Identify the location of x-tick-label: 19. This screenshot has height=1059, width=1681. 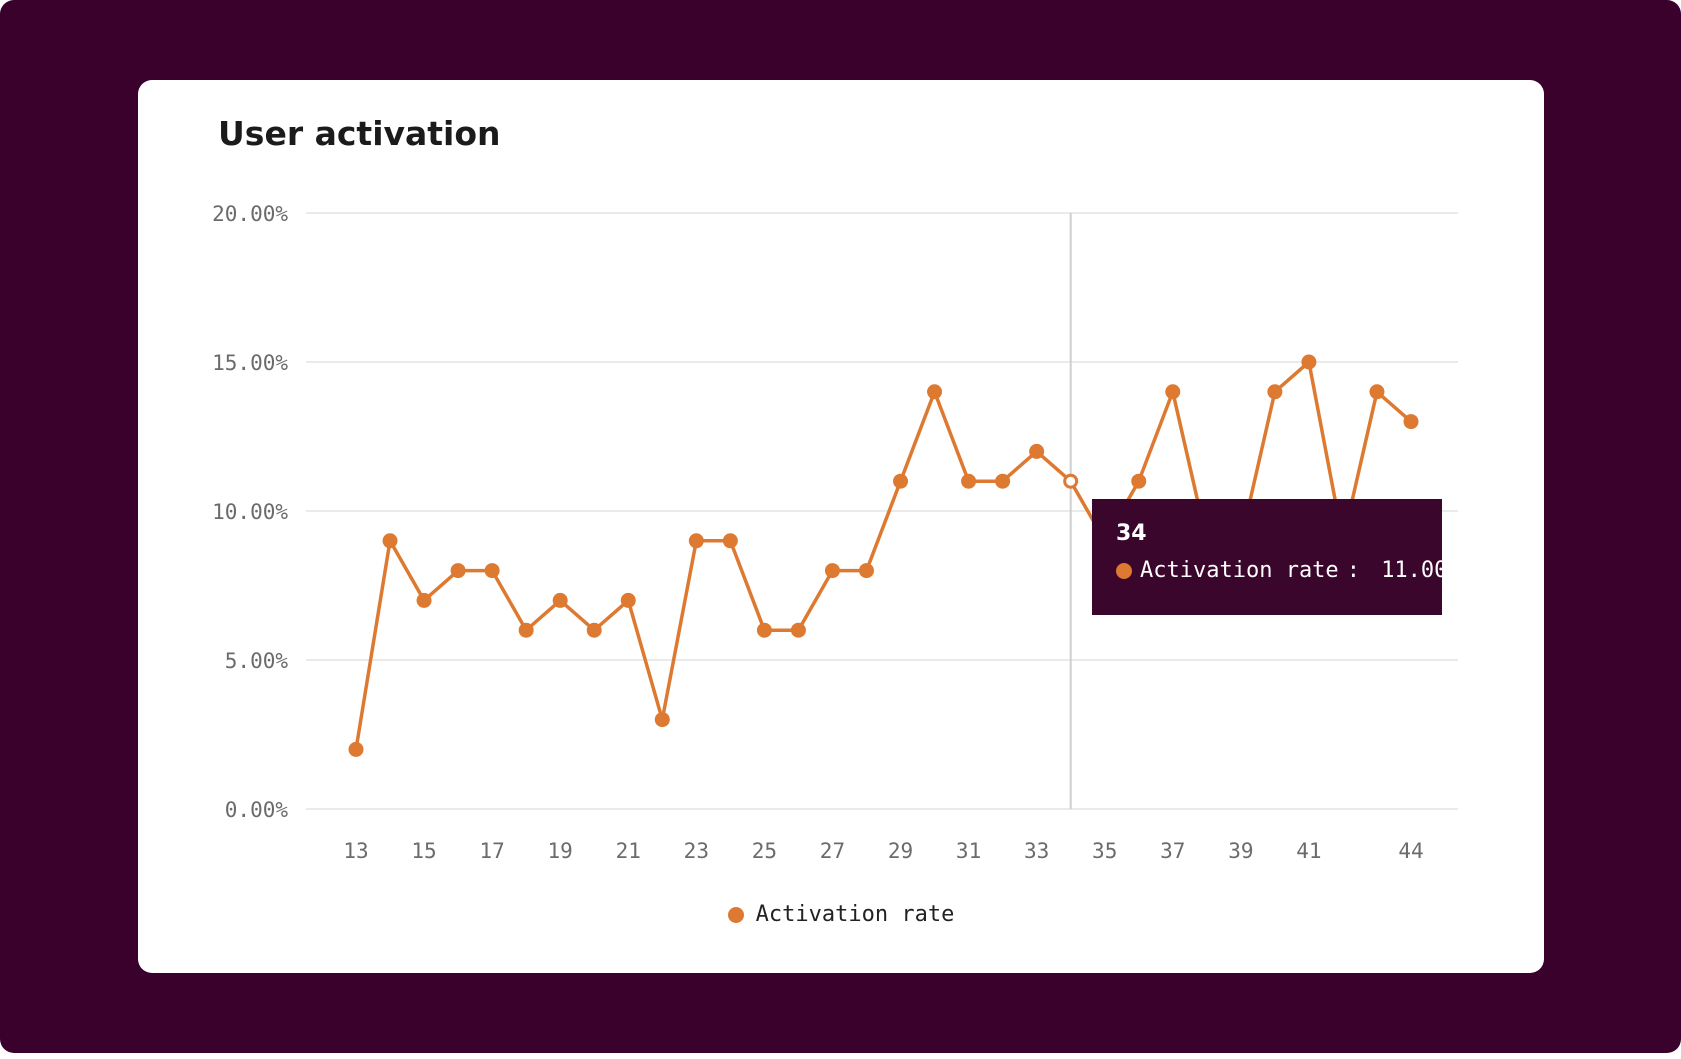
(560, 851).